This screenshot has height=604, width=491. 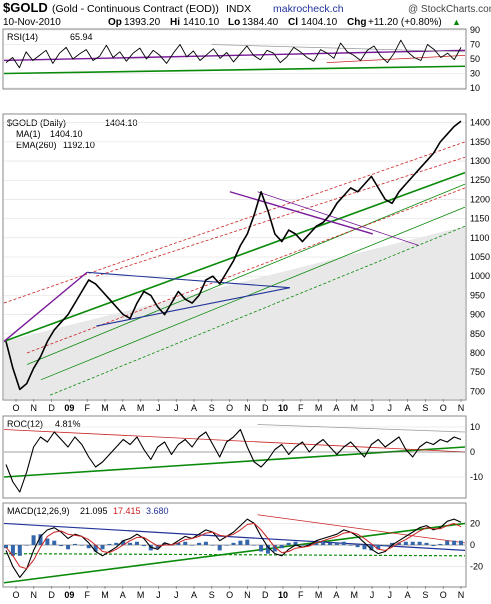 What do you see at coordinates (87, 408) in the screenshot?
I see `price-x-tick-label: F` at bounding box center [87, 408].